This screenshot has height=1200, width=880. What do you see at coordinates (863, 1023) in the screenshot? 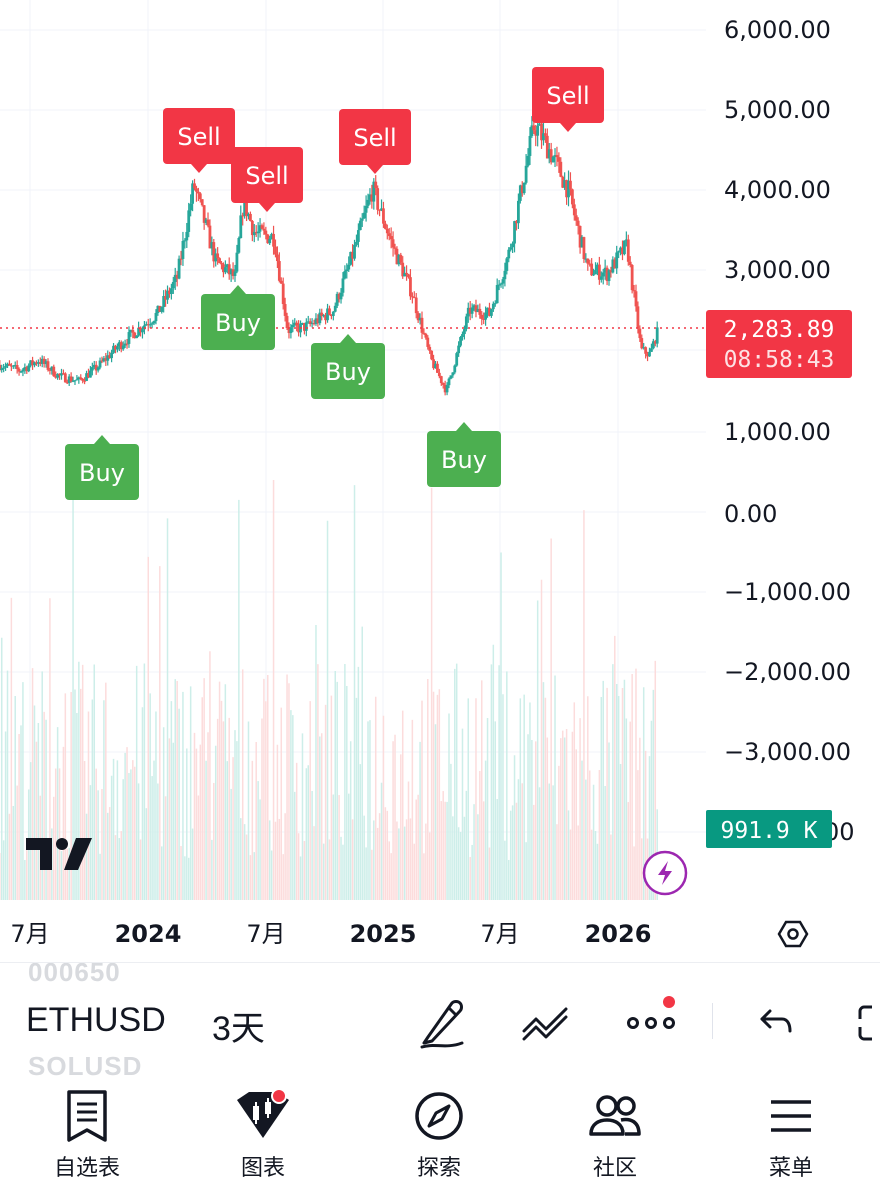
I see `fullscreen-icon` at bounding box center [863, 1023].